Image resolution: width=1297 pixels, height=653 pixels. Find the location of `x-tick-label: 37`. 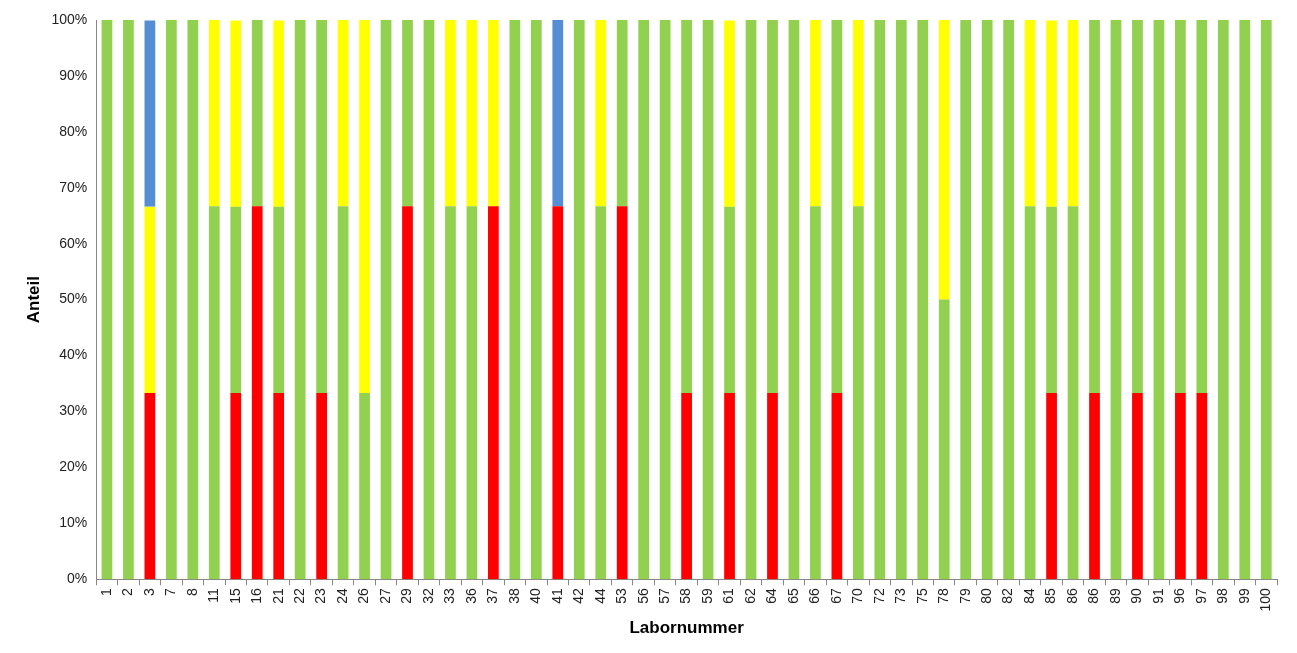

x-tick-label: 37 is located at coordinates (492, 596).